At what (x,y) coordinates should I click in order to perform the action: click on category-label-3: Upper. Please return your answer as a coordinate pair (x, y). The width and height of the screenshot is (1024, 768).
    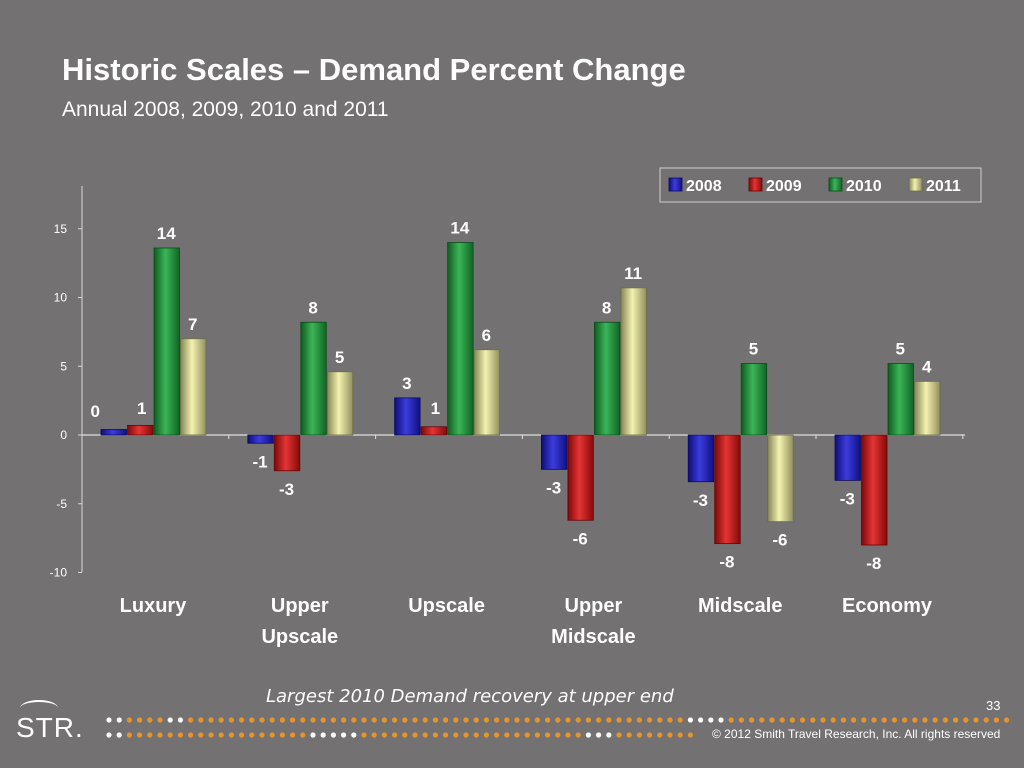
    Looking at the image, I should click on (594, 606).